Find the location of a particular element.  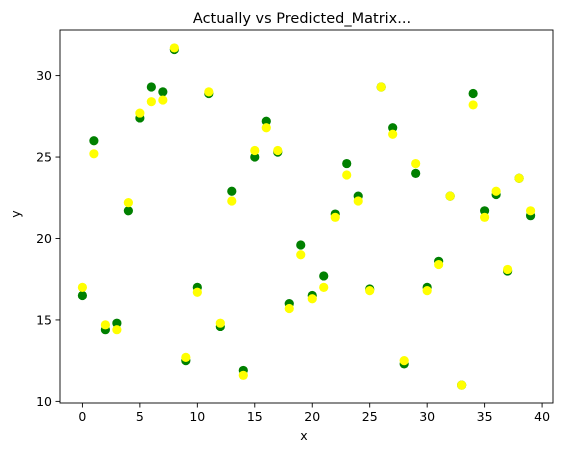

x-tick-label: 10 is located at coordinates (197, 416).